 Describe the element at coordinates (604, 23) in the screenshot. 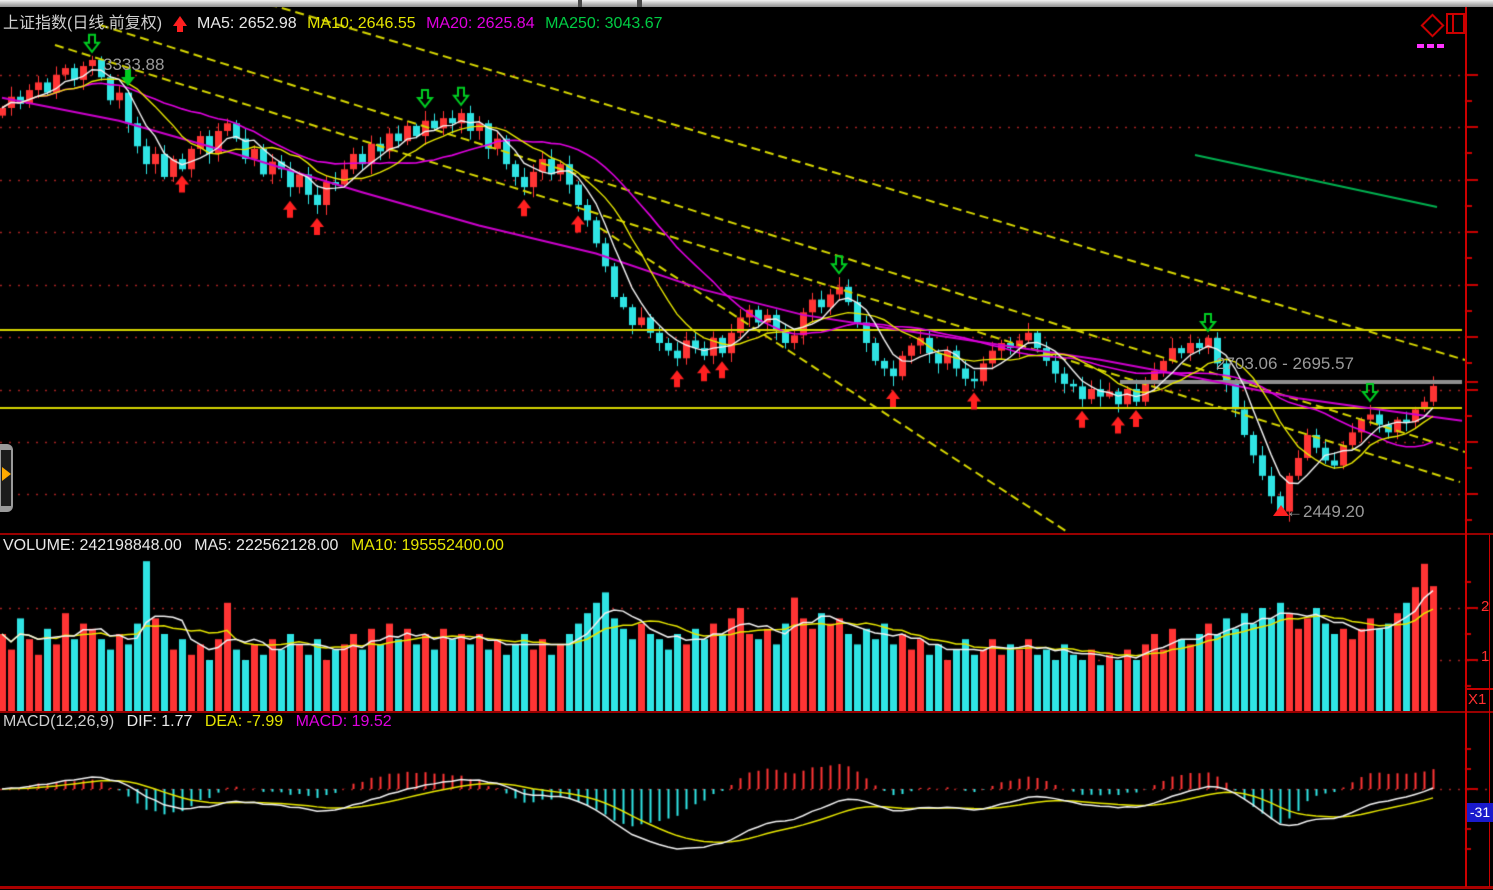

I see `ma250-value: MA250: 3043.67` at that location.